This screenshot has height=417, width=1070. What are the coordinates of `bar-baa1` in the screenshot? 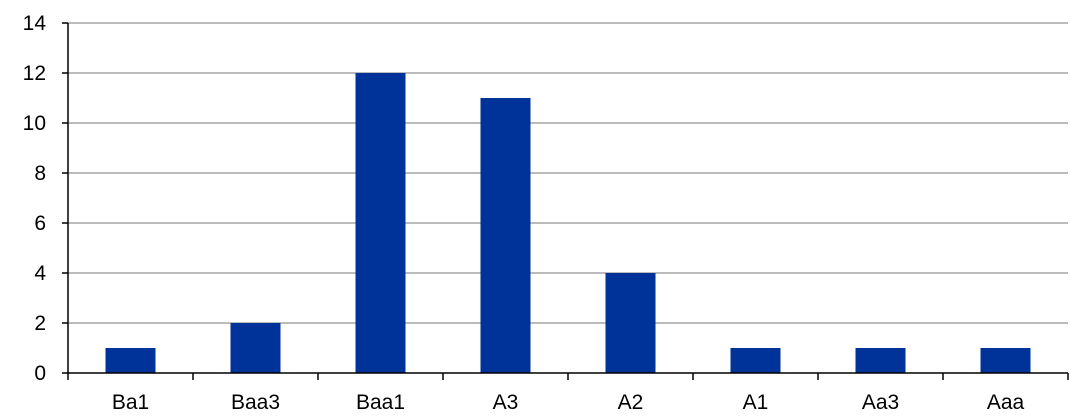 It's located at (380, 223).